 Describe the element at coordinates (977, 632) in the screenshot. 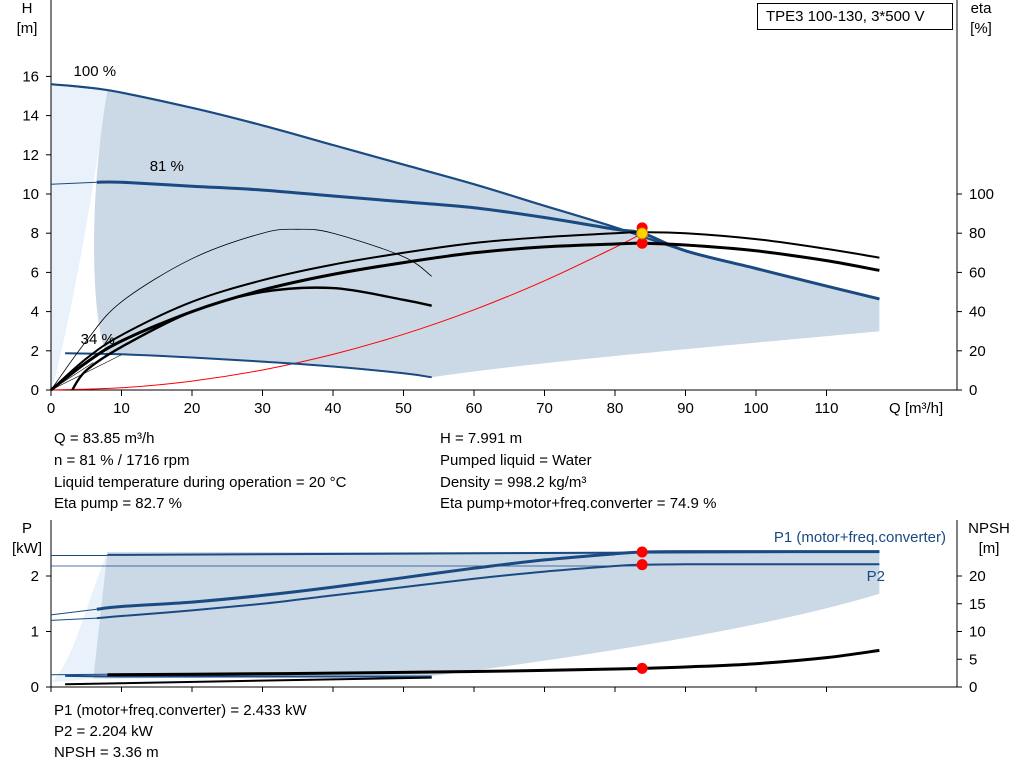

I see `npsh-tick-label: 10` at that location.